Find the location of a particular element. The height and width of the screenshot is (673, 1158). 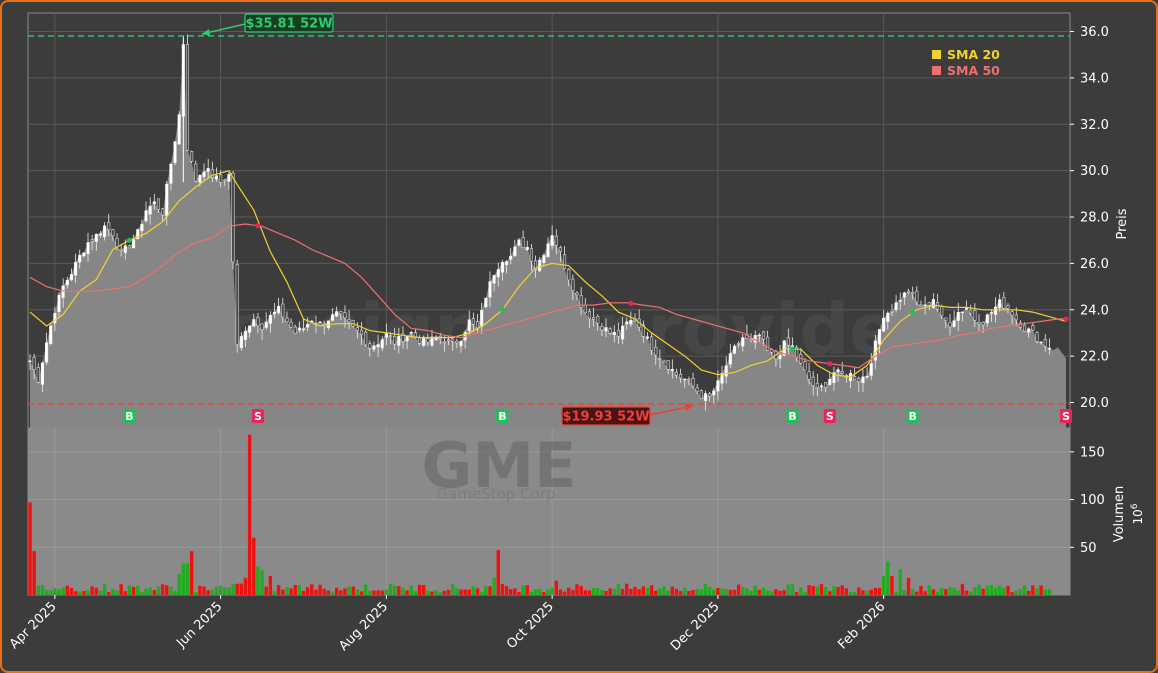

price-tick-label: 28.0 is located at coordinates (1094, 218).